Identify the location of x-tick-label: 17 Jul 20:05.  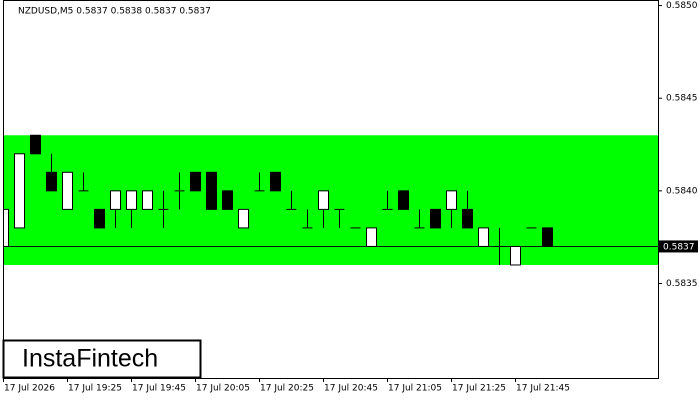
(223, 389).